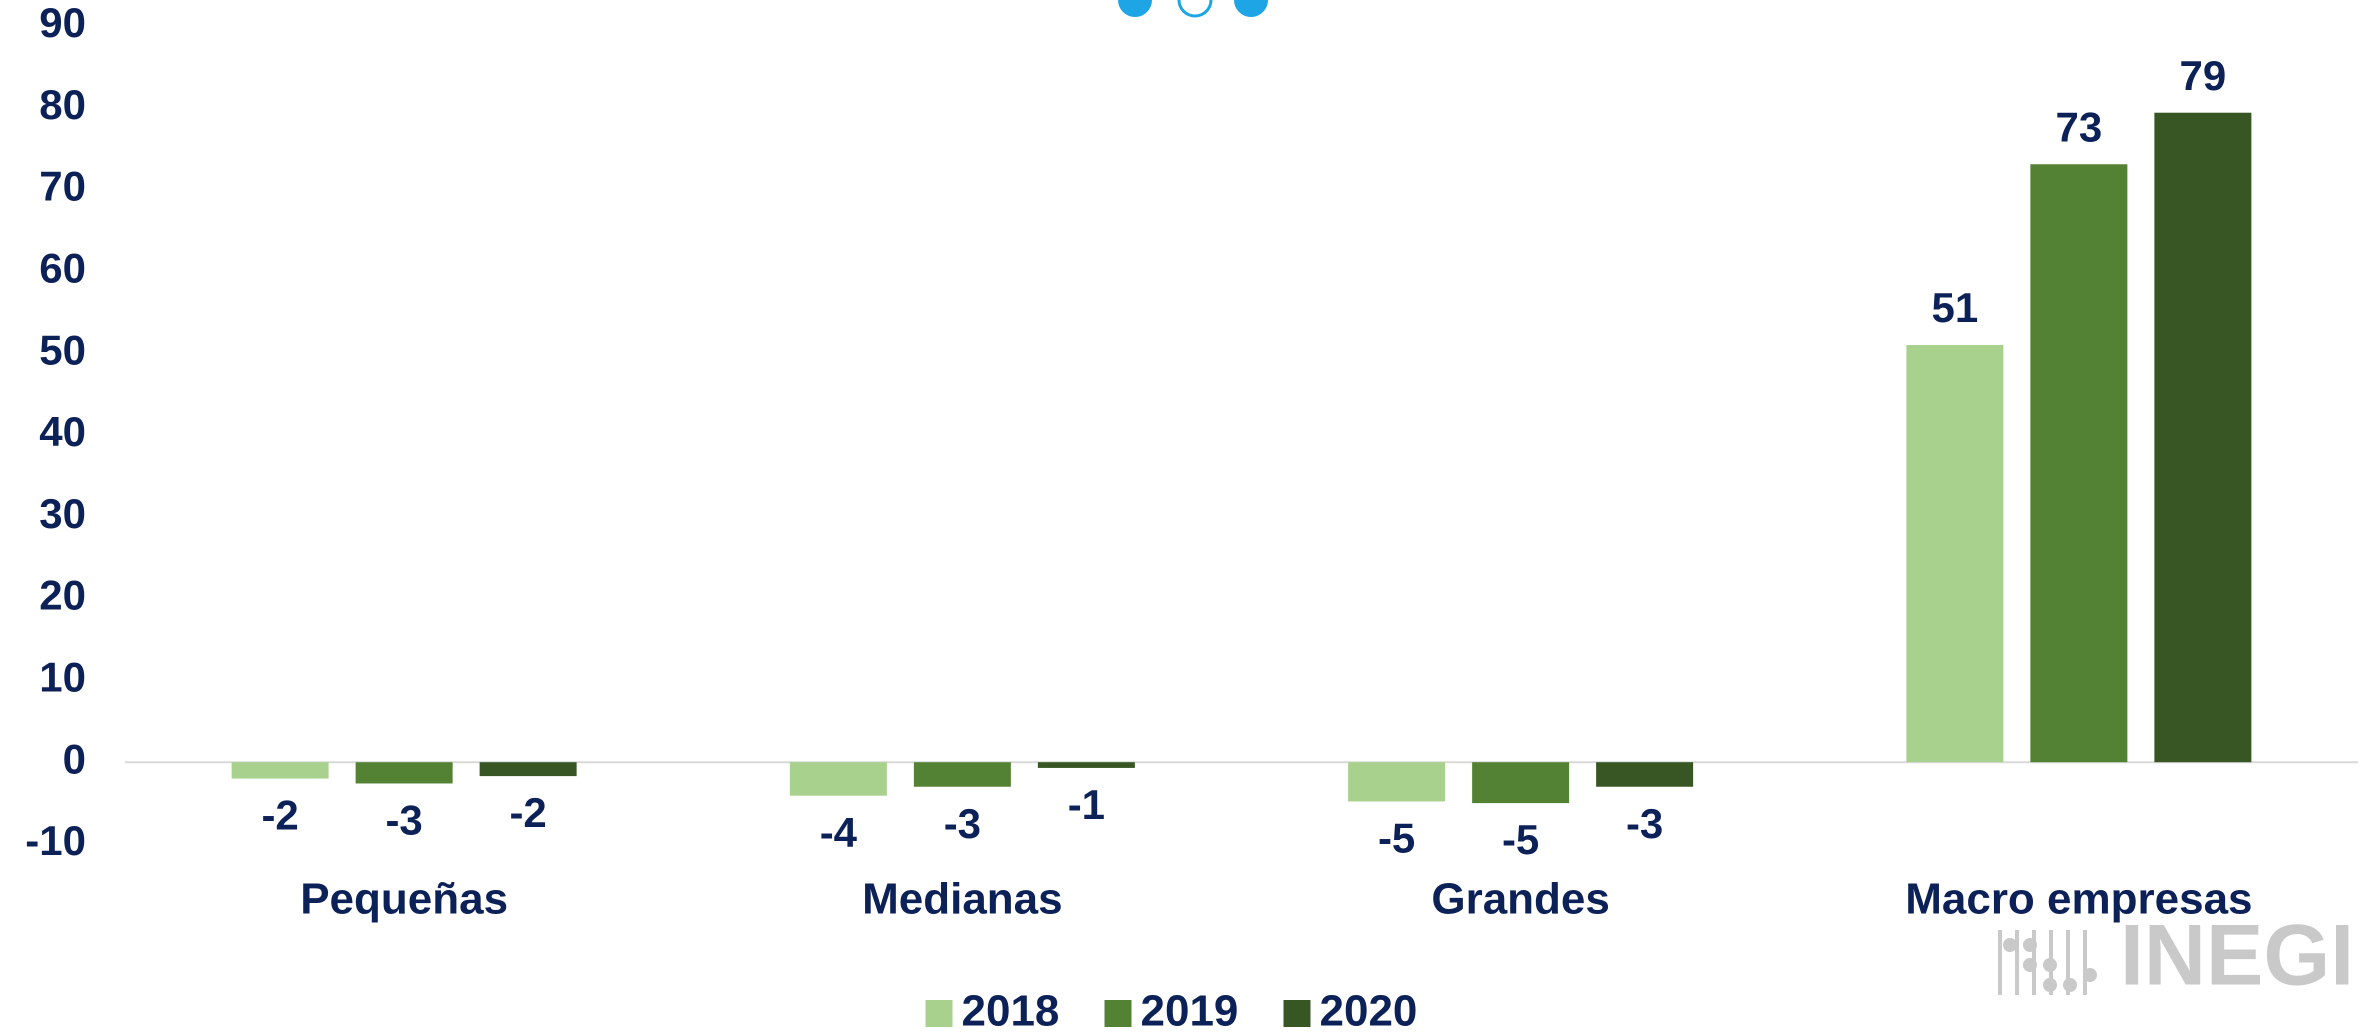  What do you see at coordinates (2047, 962) in the screenshot?
I see `logo-icon` at bounding box center [2047, 962].